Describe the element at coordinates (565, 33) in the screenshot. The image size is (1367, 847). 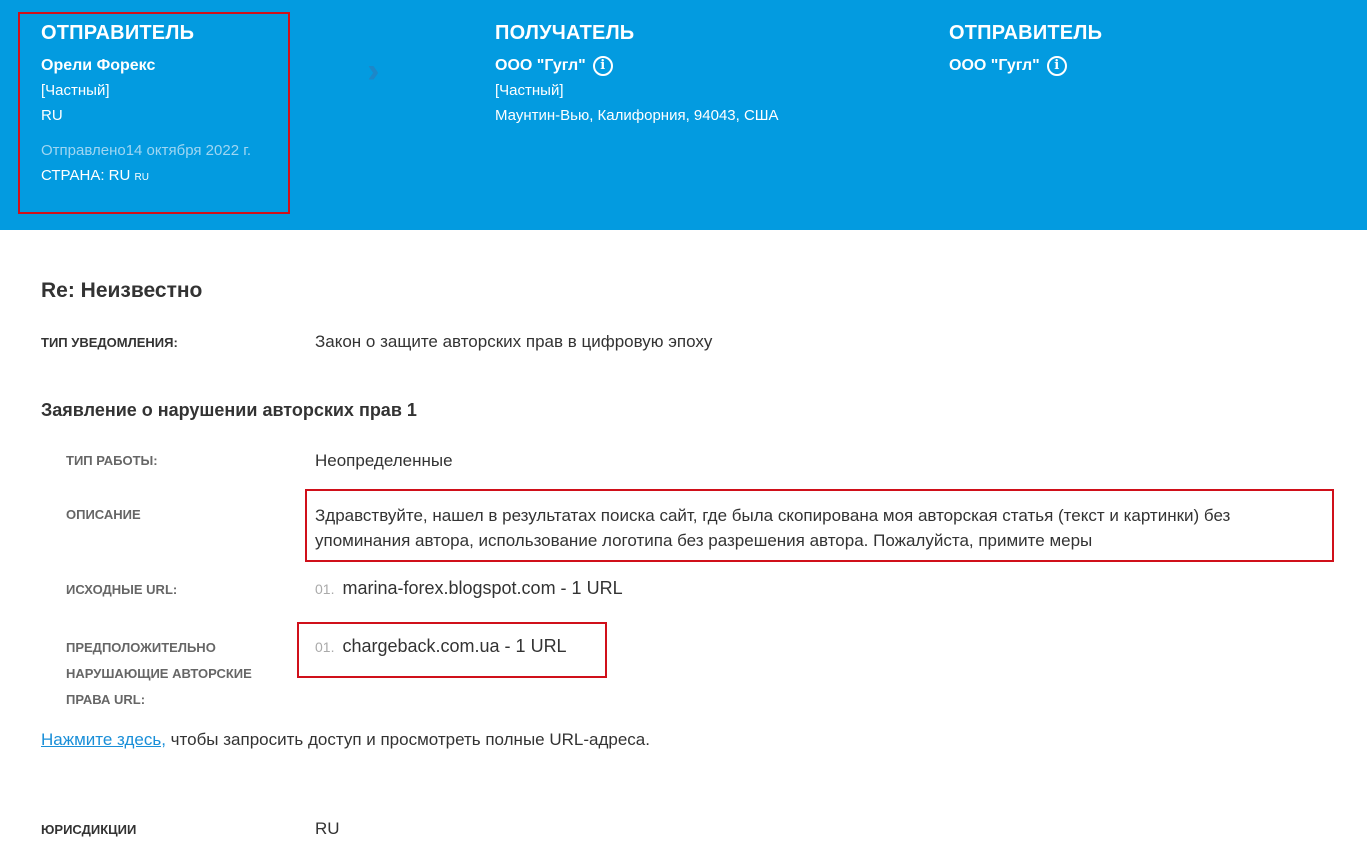
I see `recipient-heading: ПОЛУЧАТЕЛЬ` at that location.